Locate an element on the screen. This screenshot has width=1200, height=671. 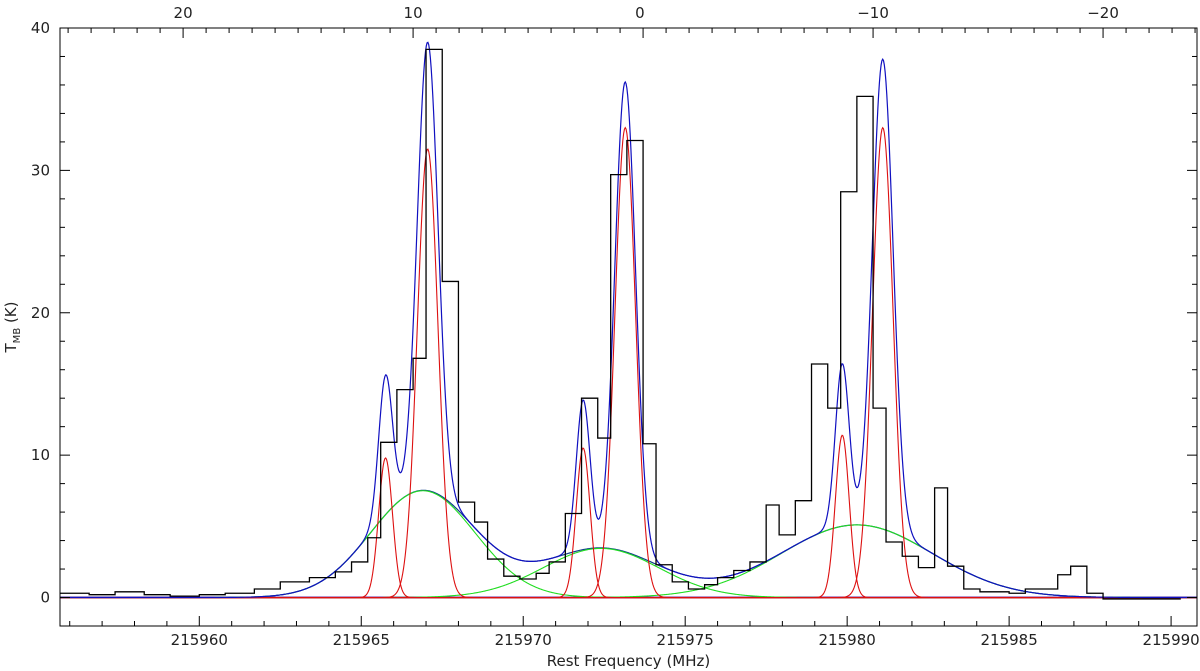
x-tick-label: 215960 is located at coordinates (199, 640).